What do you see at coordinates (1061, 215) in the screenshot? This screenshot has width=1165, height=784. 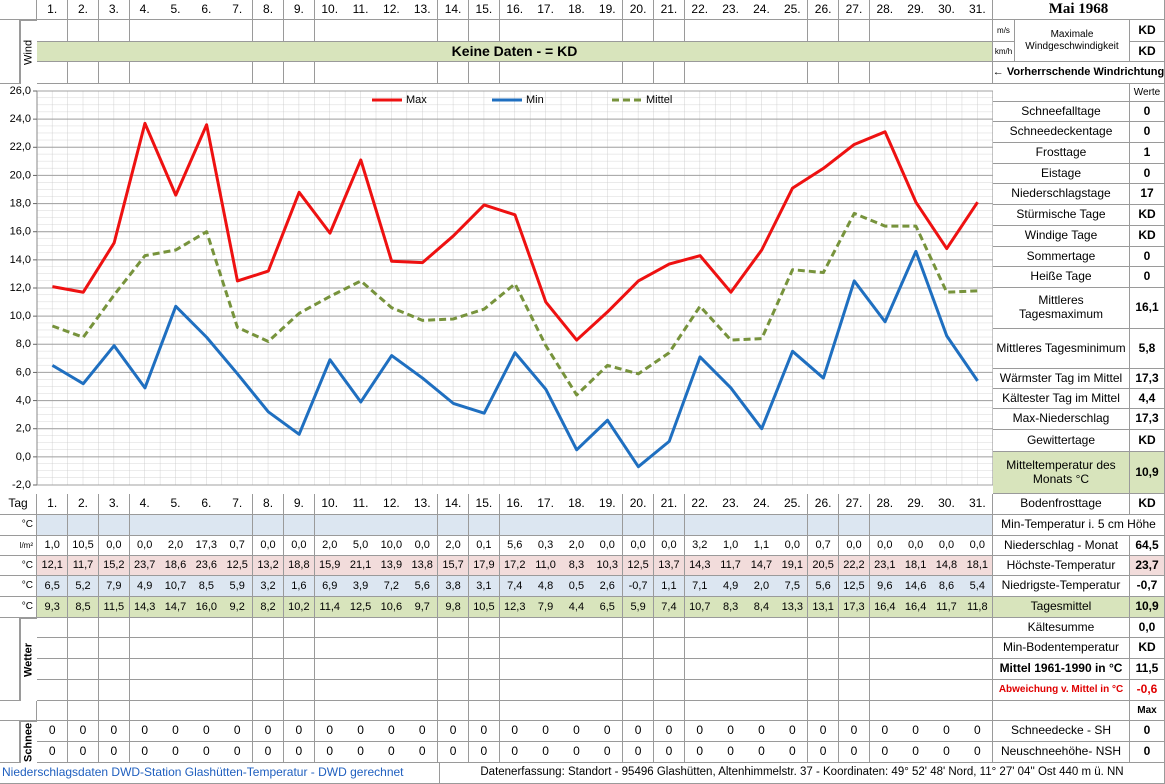 I see `stat-label: Stürmische Tage` at bounding box center [1061, 215].